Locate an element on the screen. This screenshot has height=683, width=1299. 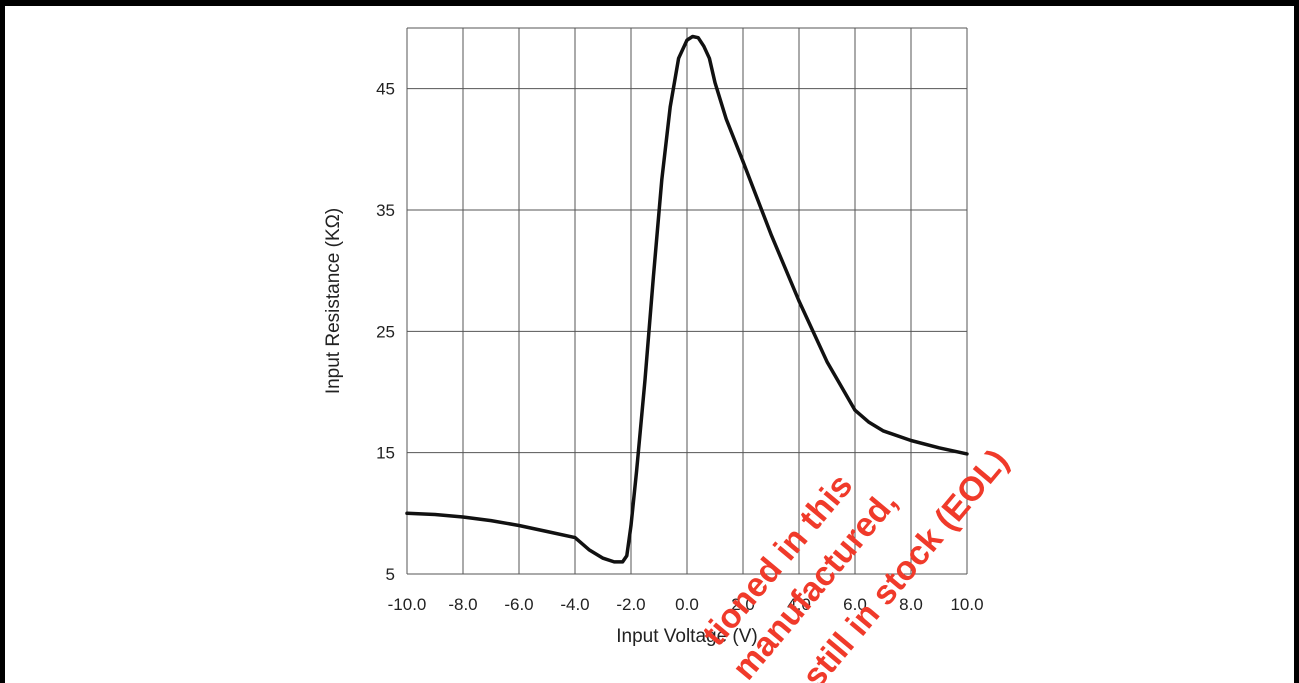
x-tick-label: 4.0 is located at coordinates (799, 604).